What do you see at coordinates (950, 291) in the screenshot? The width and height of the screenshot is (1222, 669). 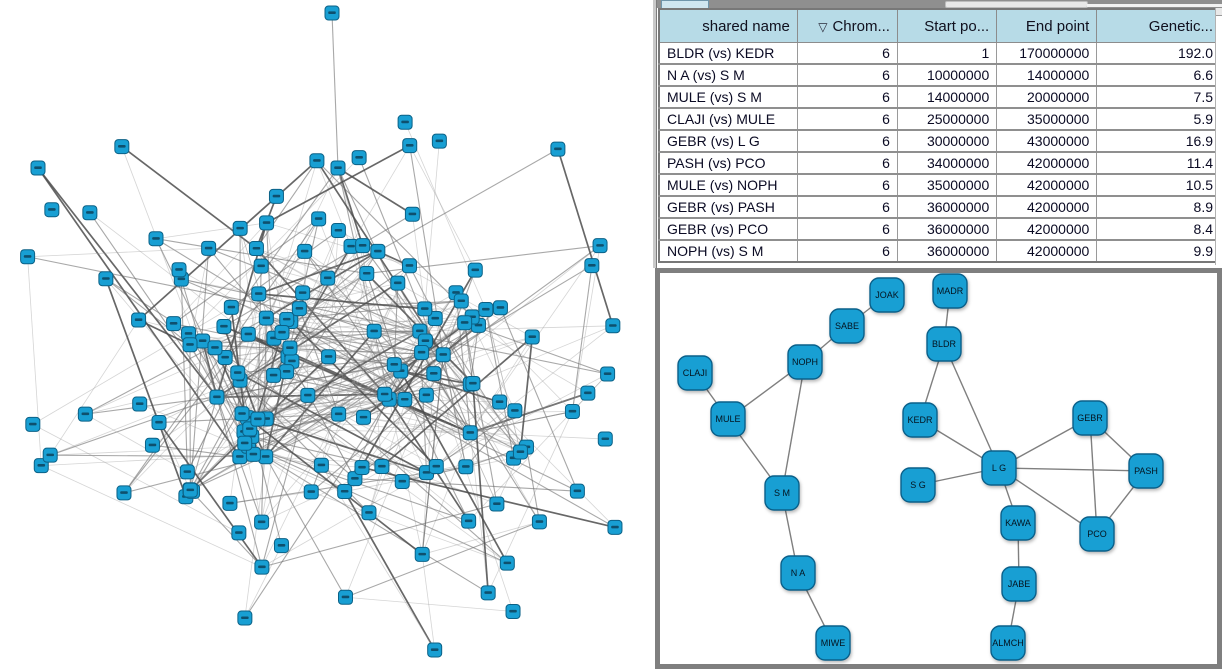 I see `node-MADR: MADR` at bounding box center [950, 291].